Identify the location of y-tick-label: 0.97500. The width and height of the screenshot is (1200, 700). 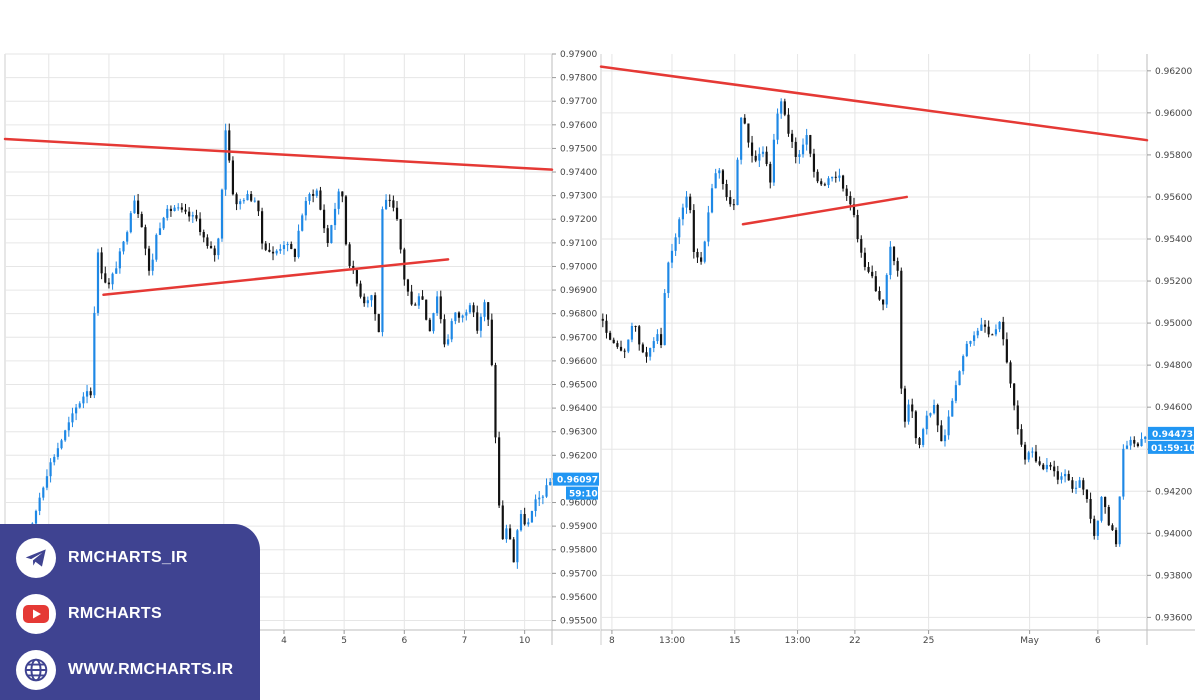
(578, 149).